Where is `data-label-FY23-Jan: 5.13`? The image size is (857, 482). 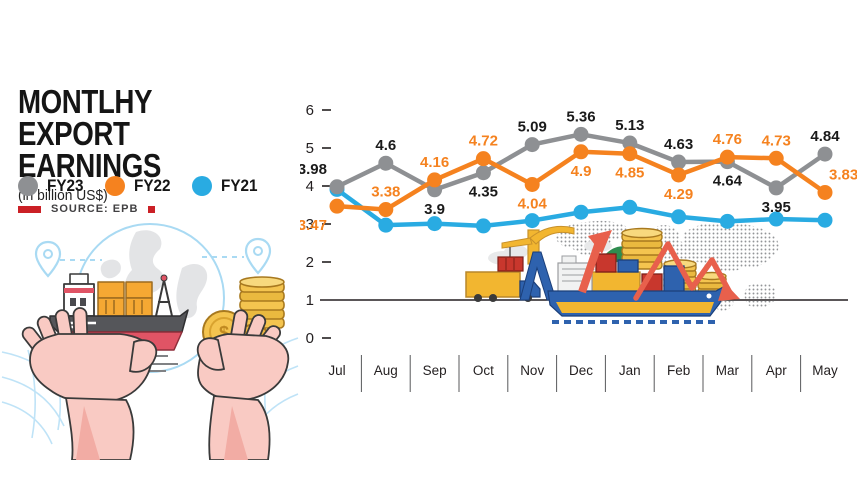 data-label-FY23-Jan: 5.13 is located at coordinates (629, 125).